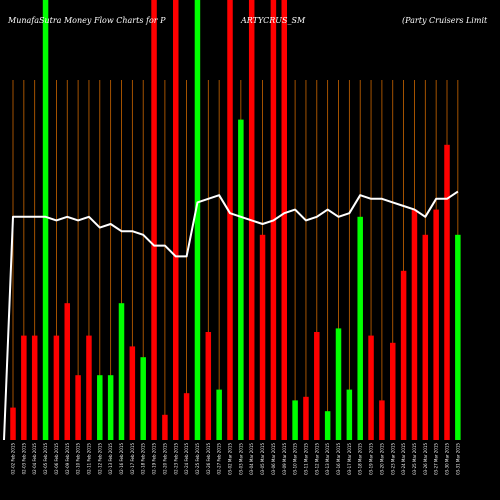 The image size is (500, 500). I want to click on x-tick-label: 02-12 Feb 2015, so click(99, 459).